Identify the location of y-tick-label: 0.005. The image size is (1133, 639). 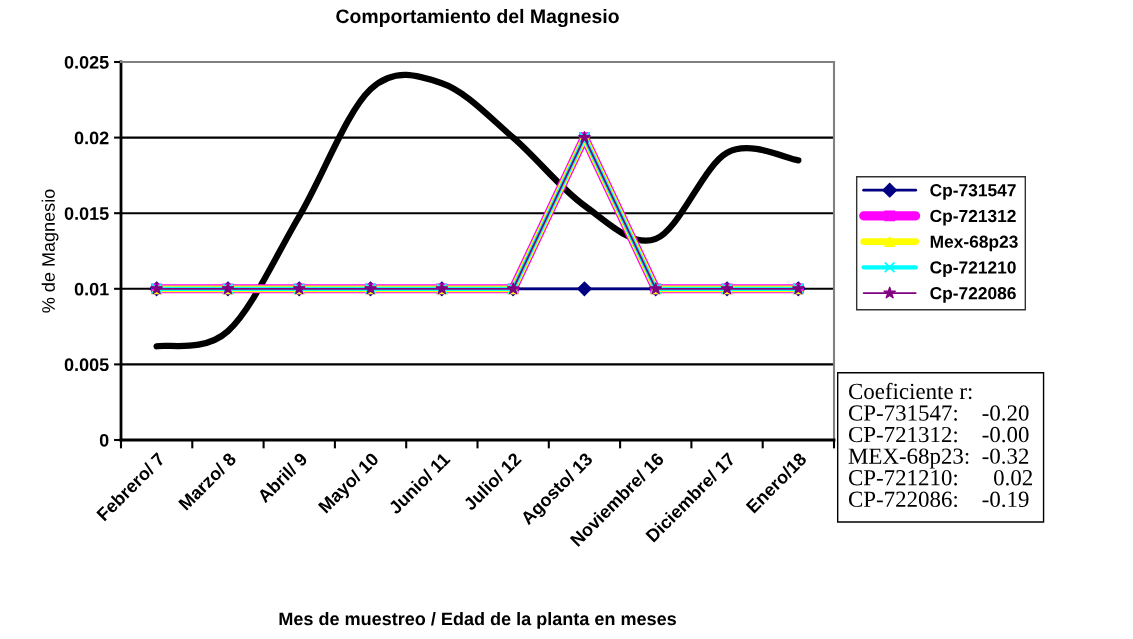
(86, 365).